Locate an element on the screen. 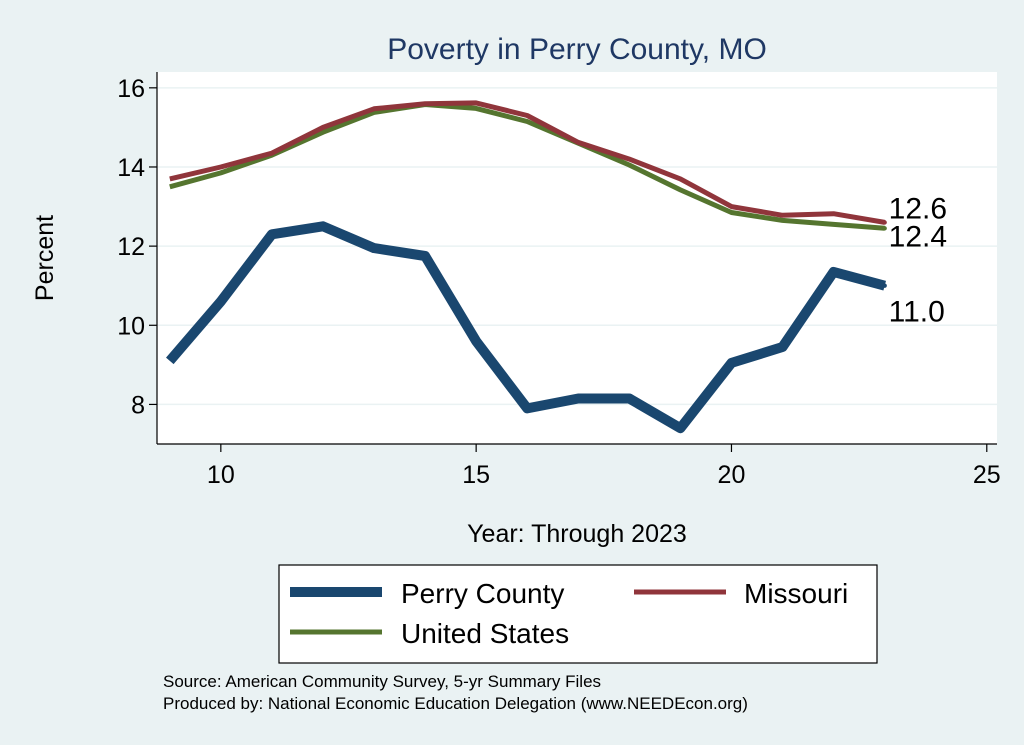 The width and height of the screenshot is (1024, 745). legend-label-united-states: United States is located at coordinates (485, 633).